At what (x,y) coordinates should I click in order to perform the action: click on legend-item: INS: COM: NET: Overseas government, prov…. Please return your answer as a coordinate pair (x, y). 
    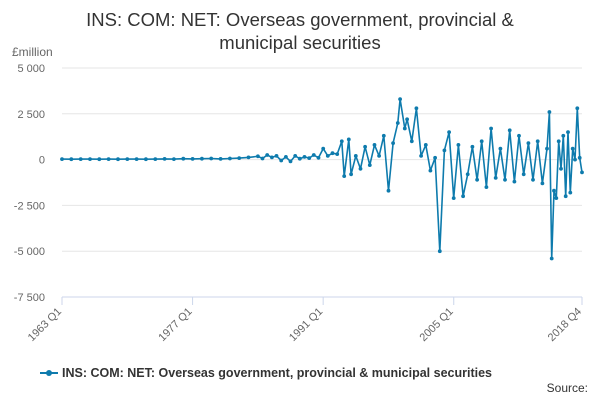
    Looking at the image, I should click on (266, 373).